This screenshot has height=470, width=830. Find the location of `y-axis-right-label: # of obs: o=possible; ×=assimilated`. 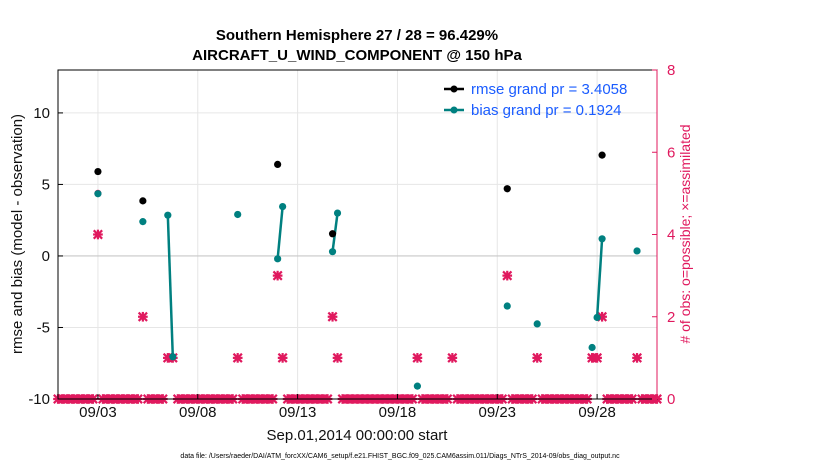

y-axis-right-label: # of obs: o=possible; ×=assimilated is located at coordinates (685, 233).